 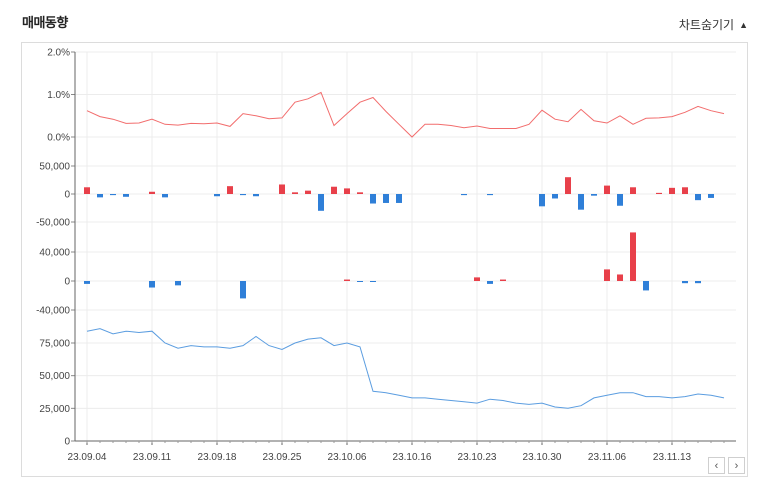 I want to click on x-tick-label: 23.11.13, so click(x=672, y=457).